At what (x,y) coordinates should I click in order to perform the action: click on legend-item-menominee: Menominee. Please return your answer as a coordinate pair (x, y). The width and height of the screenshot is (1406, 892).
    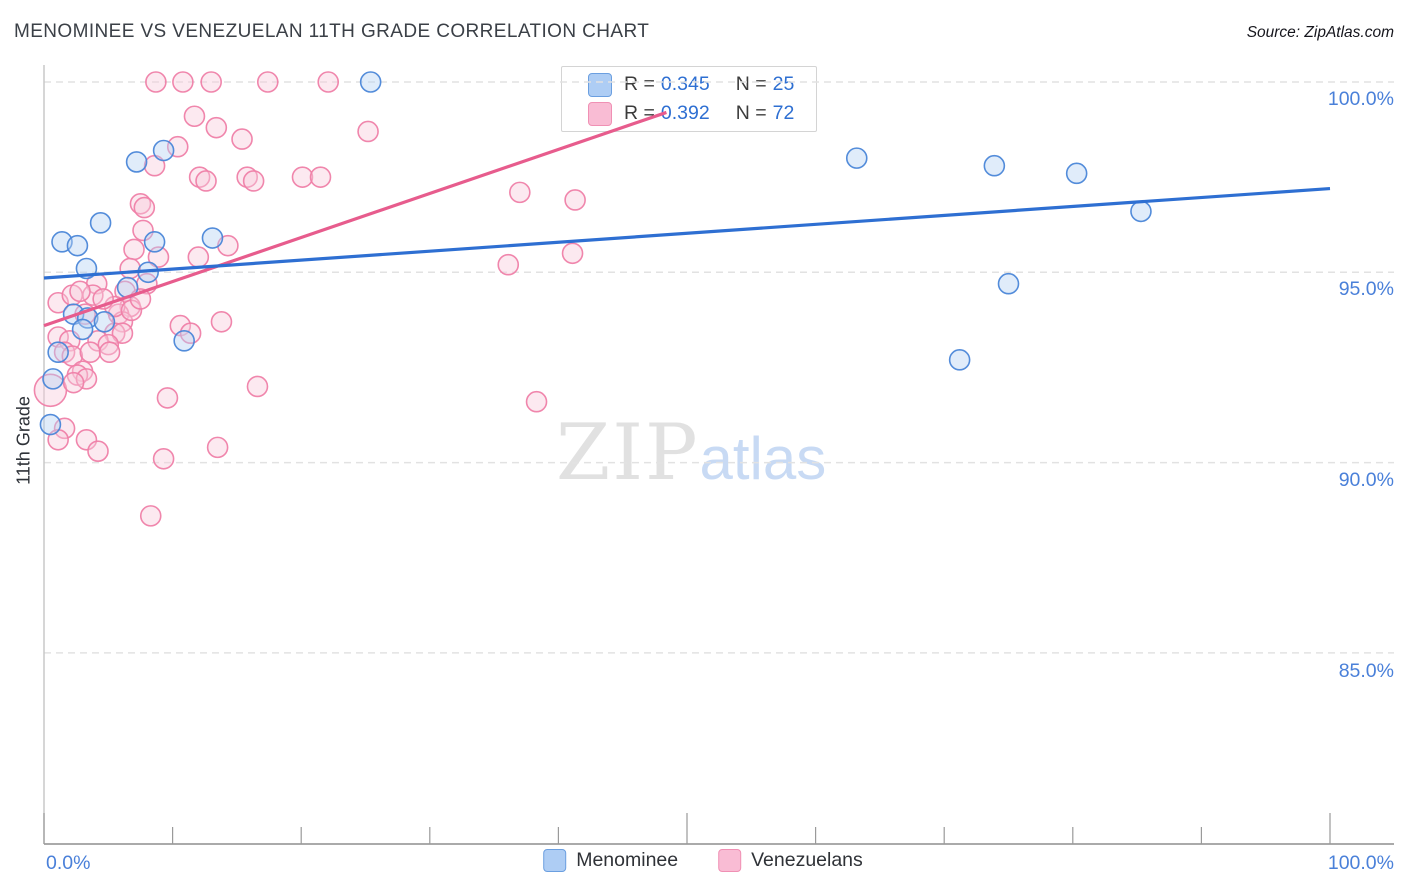
    Looking at the image, I should click on (610, 860).